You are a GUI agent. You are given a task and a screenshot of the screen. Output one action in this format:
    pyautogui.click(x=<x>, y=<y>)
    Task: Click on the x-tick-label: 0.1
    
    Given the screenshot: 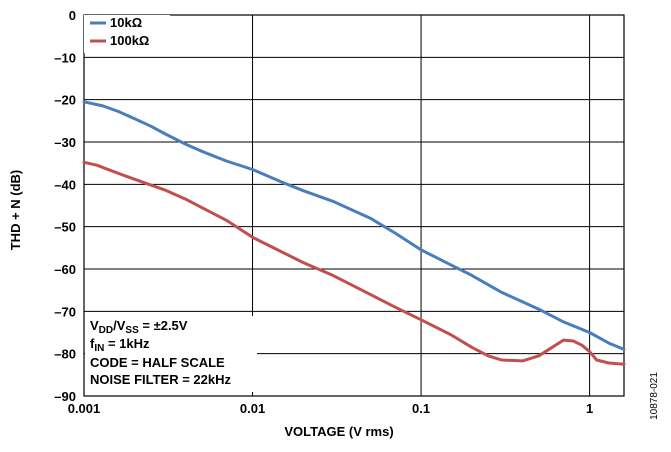 What is the action you would take?
    pyautogui.click(x=421, y=408)
    